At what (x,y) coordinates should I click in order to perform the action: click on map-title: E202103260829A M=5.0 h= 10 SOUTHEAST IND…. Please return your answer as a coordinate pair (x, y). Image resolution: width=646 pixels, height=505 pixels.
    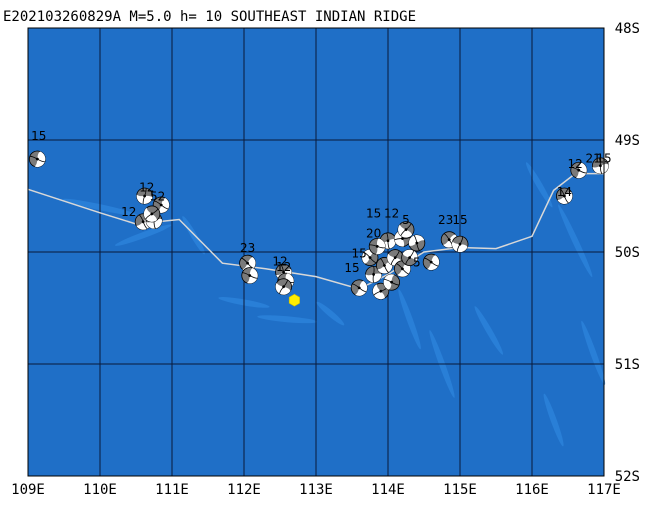
    Looking at the image, I should click on (209, 17).